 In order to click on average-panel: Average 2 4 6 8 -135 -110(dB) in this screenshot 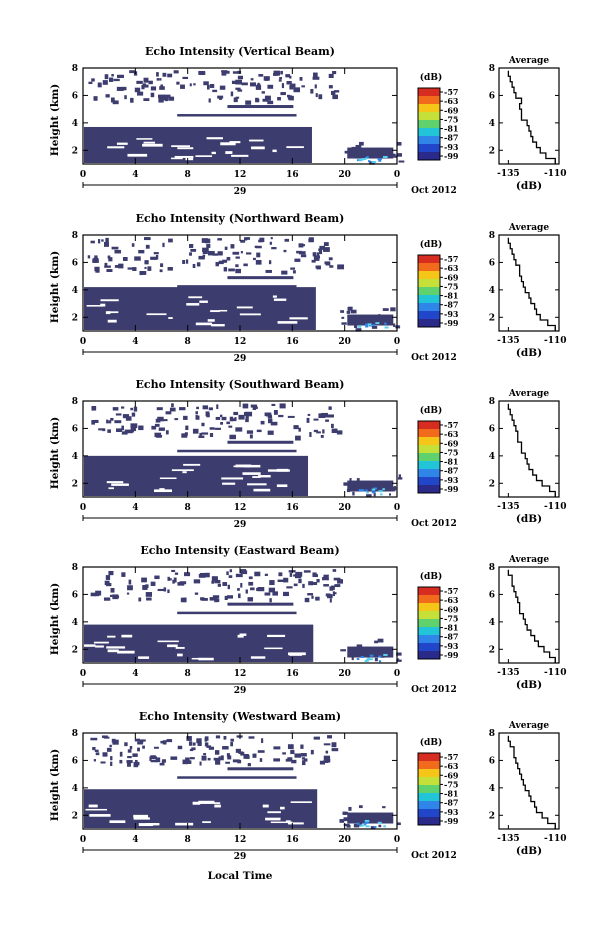, I will do `click(528, 124)`.